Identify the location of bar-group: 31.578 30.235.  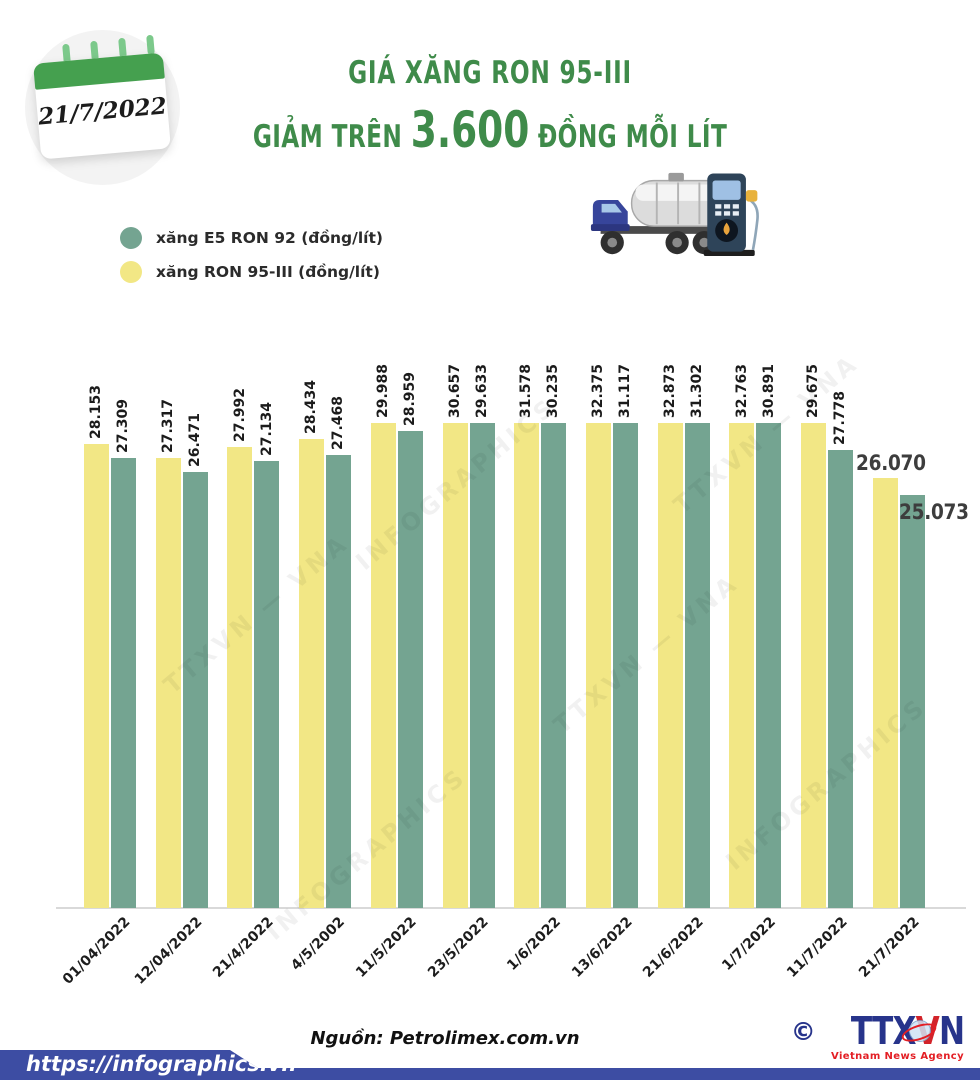
(540, 636).